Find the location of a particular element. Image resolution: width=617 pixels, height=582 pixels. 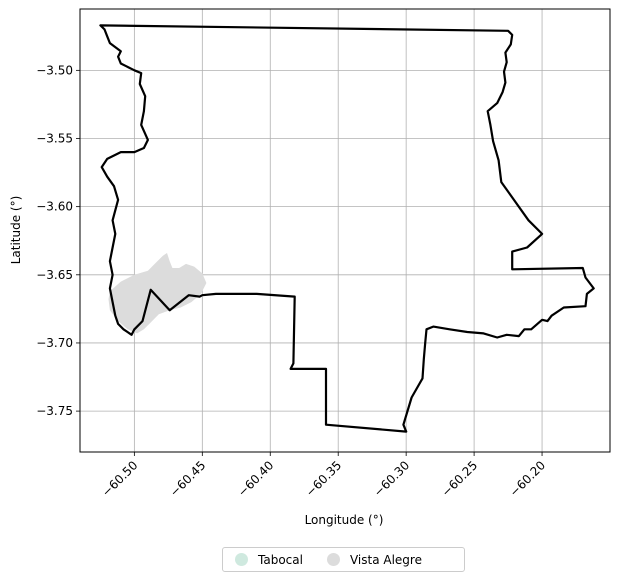

y-tick-label: −3.75 is located at coordinates (54, 411).